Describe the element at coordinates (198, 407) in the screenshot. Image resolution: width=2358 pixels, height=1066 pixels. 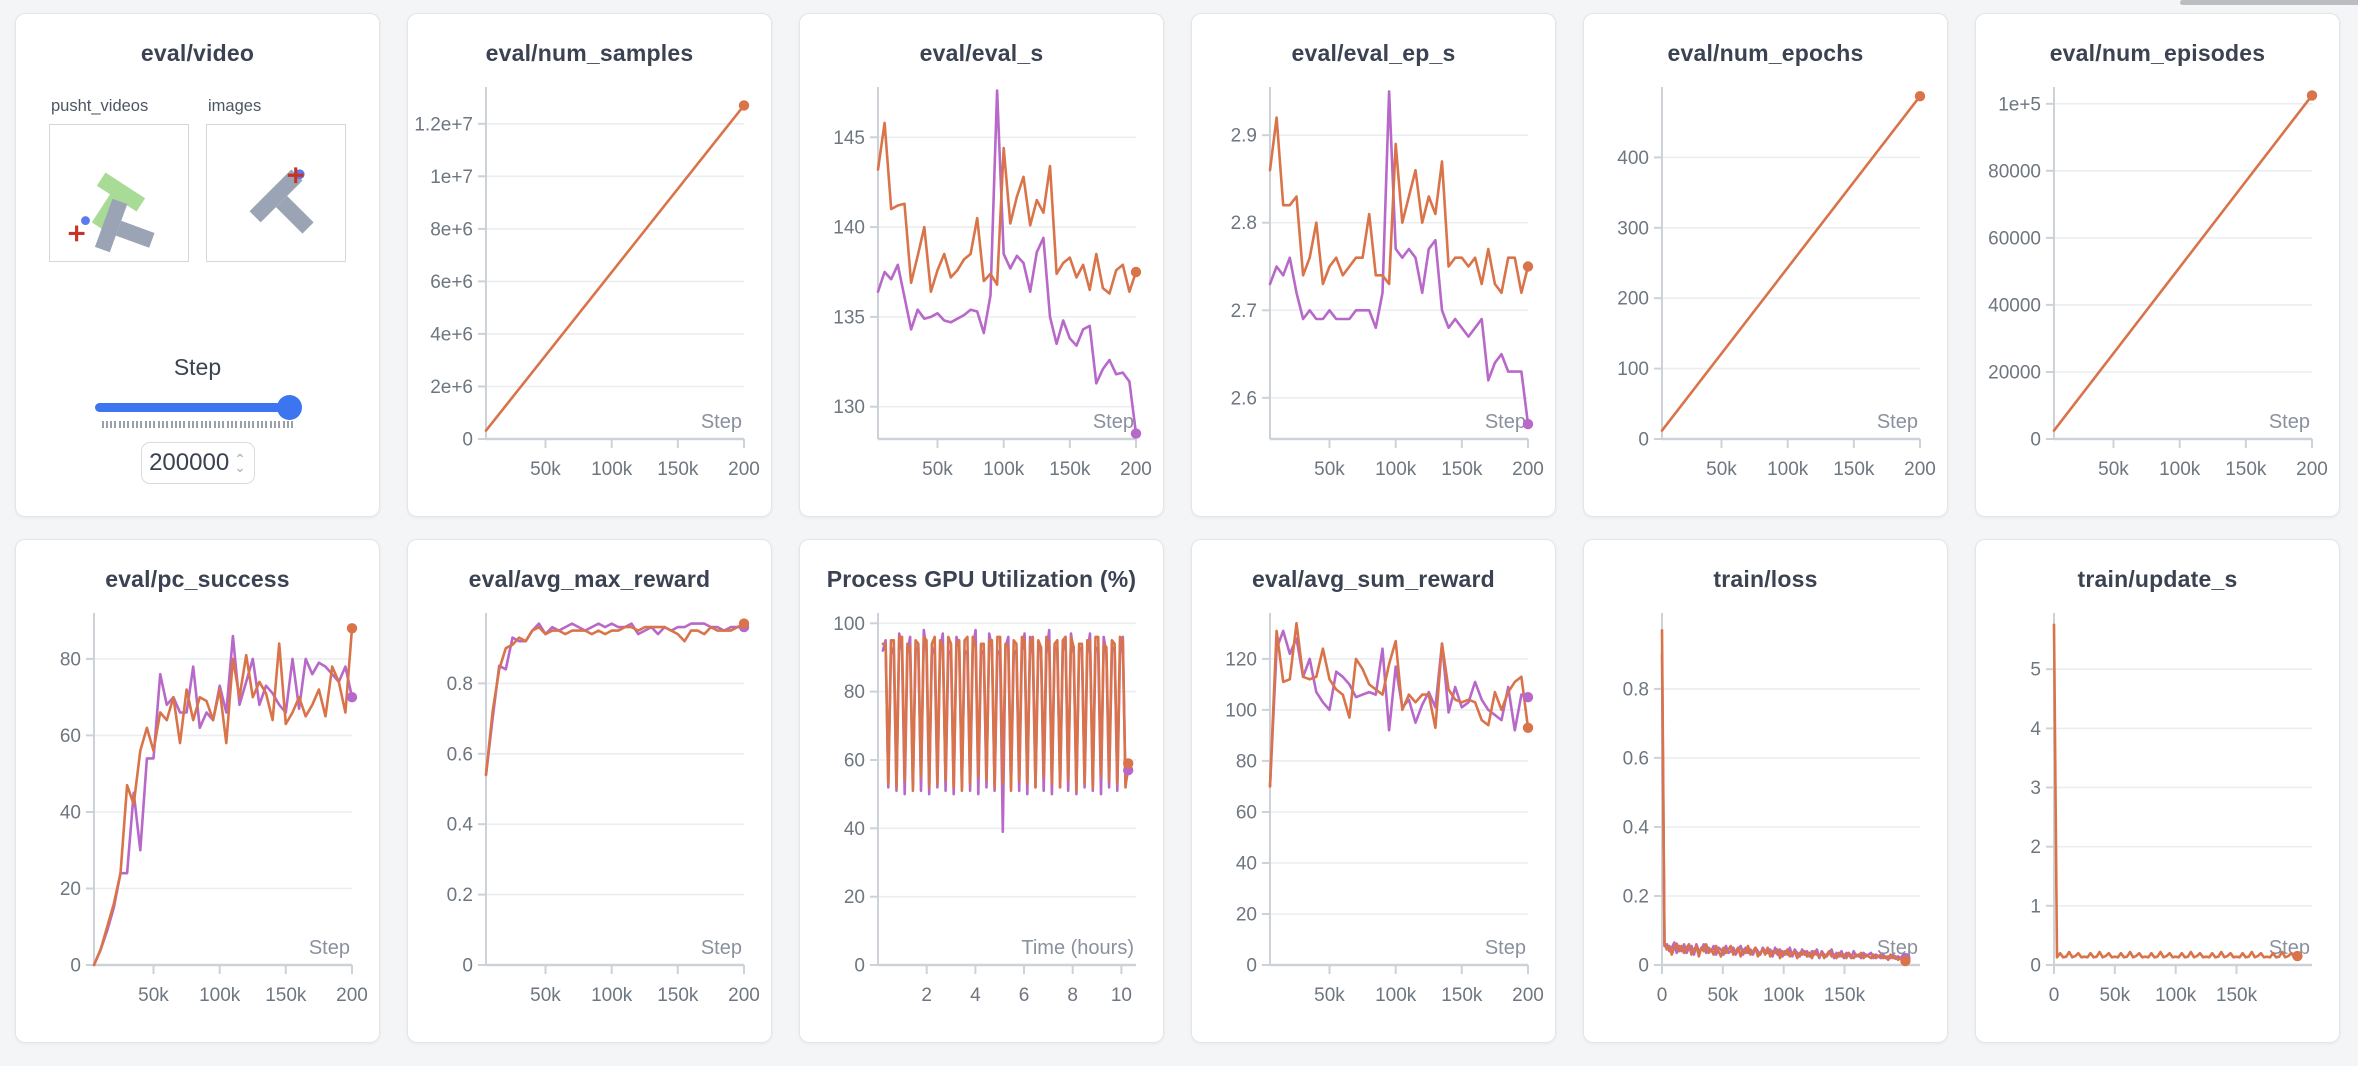
I see `step-slider` at that location.